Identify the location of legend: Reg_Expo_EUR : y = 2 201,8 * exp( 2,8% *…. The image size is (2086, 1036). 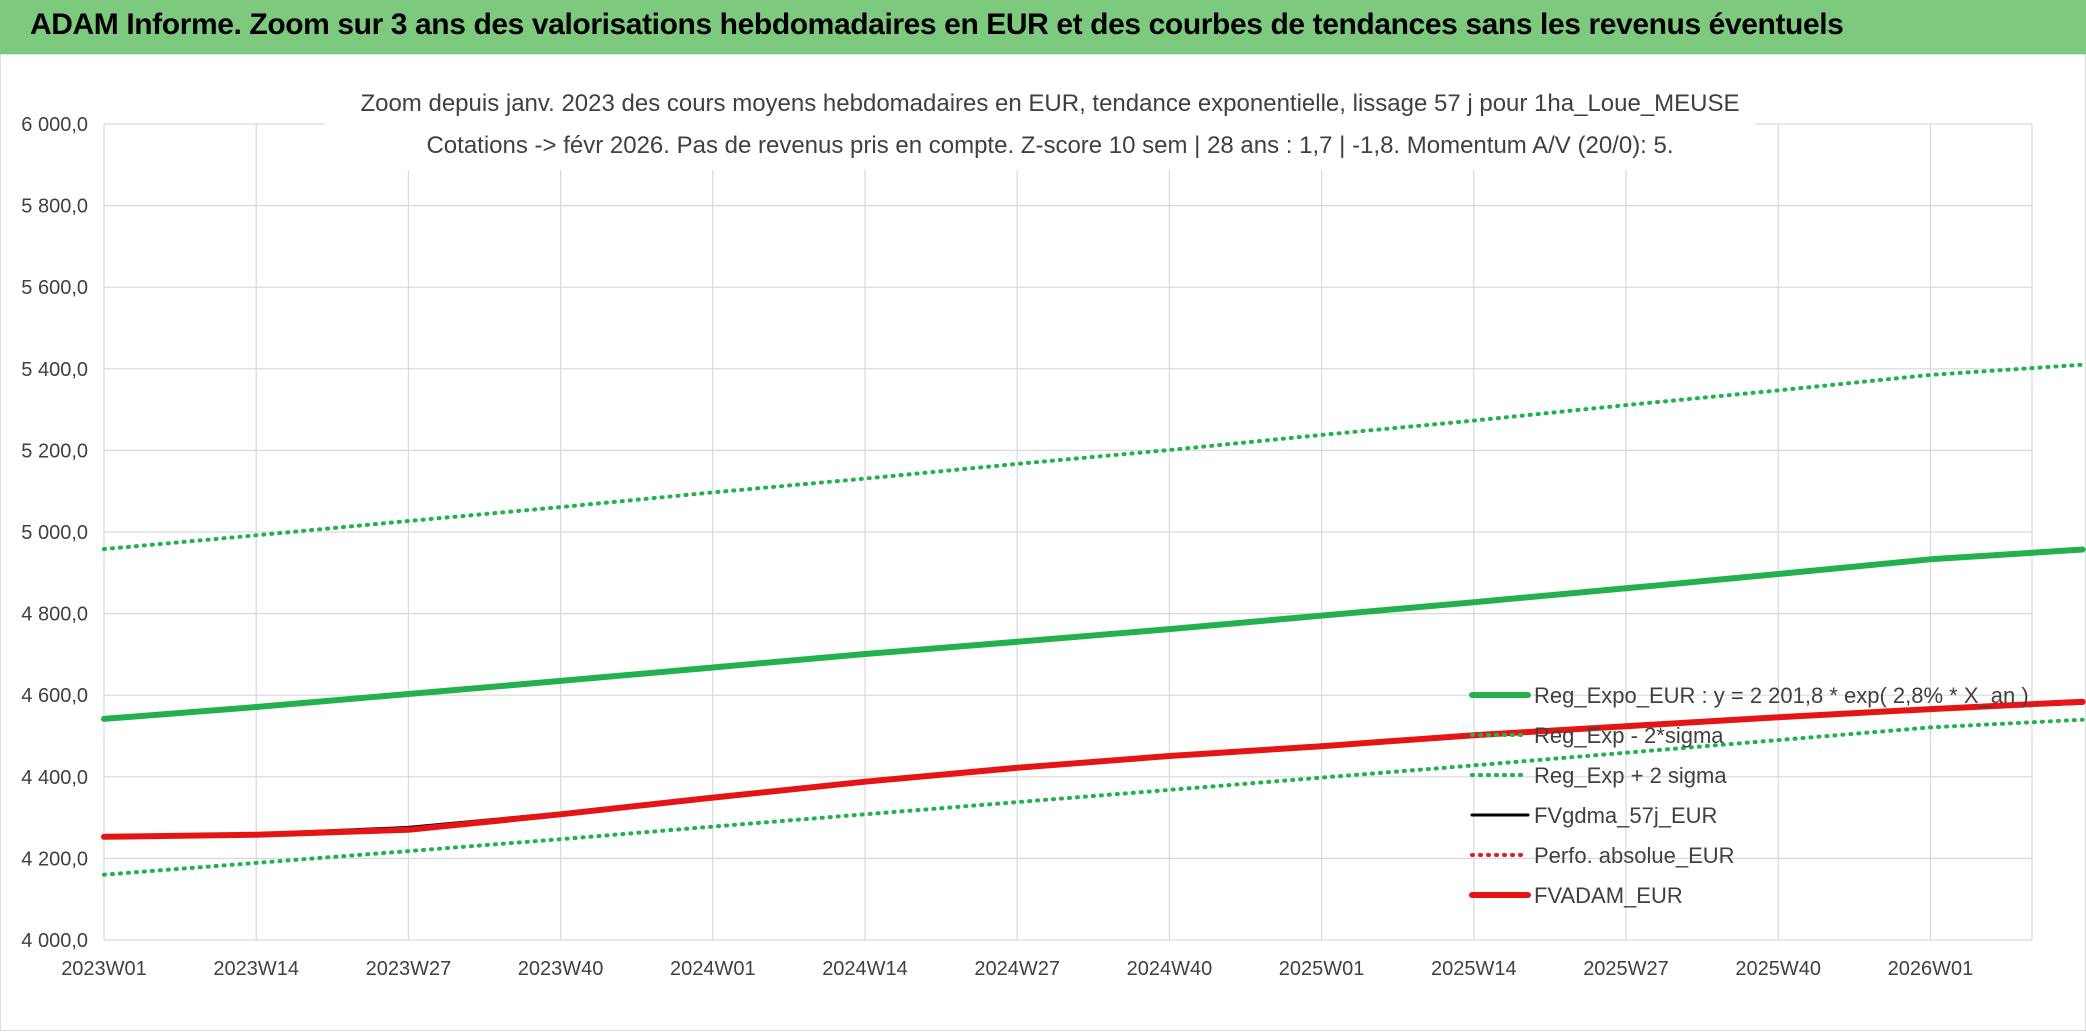
(1749, 795).